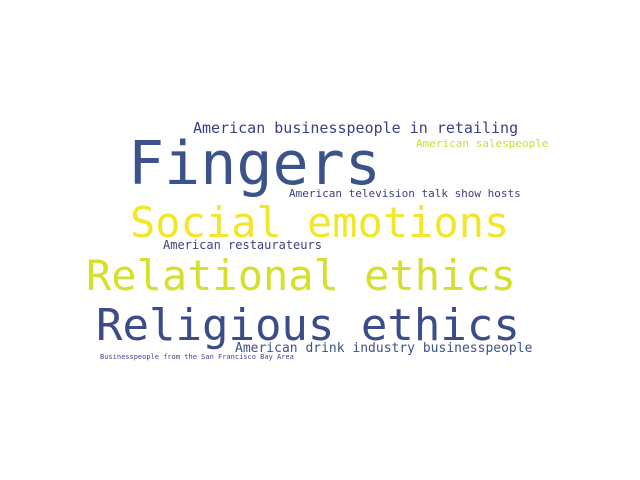 The width and height of the screenshot is (640, 480). I want to click on word-relational-ethics: Relational ethics, so click(301, 275).